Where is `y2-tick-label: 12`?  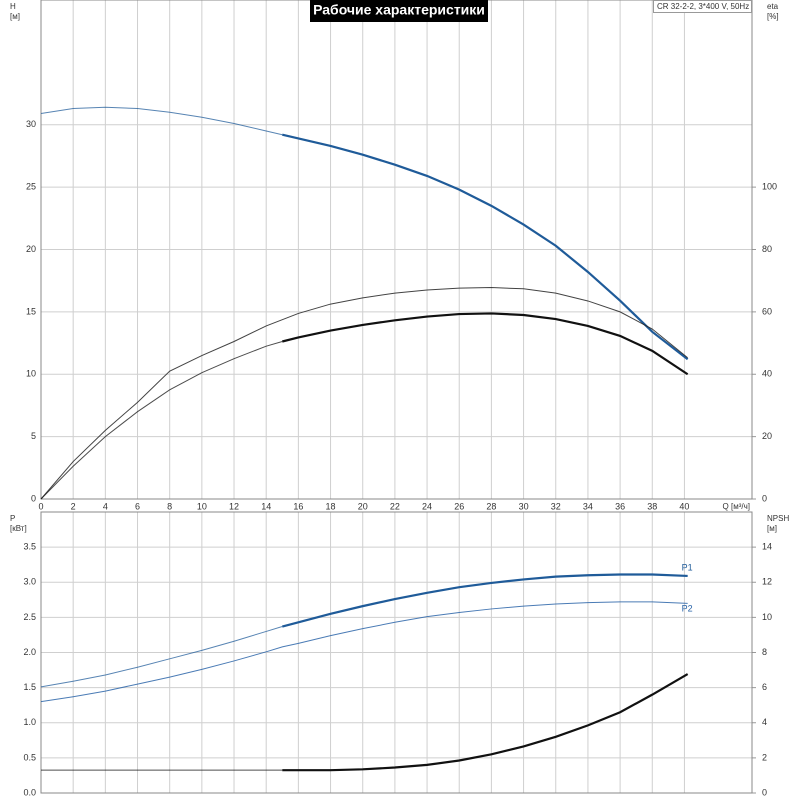 y2-tick-label: 12 is located at coordinates (767, 582).